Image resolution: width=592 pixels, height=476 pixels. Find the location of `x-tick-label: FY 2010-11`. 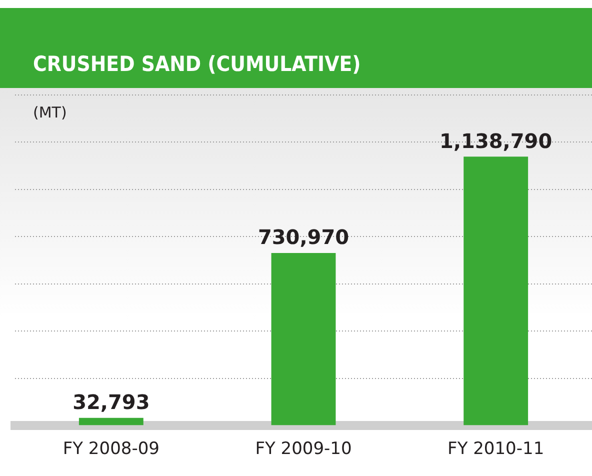

x-tick-label: FY 2010-11 is located at coordinates (496, 449).